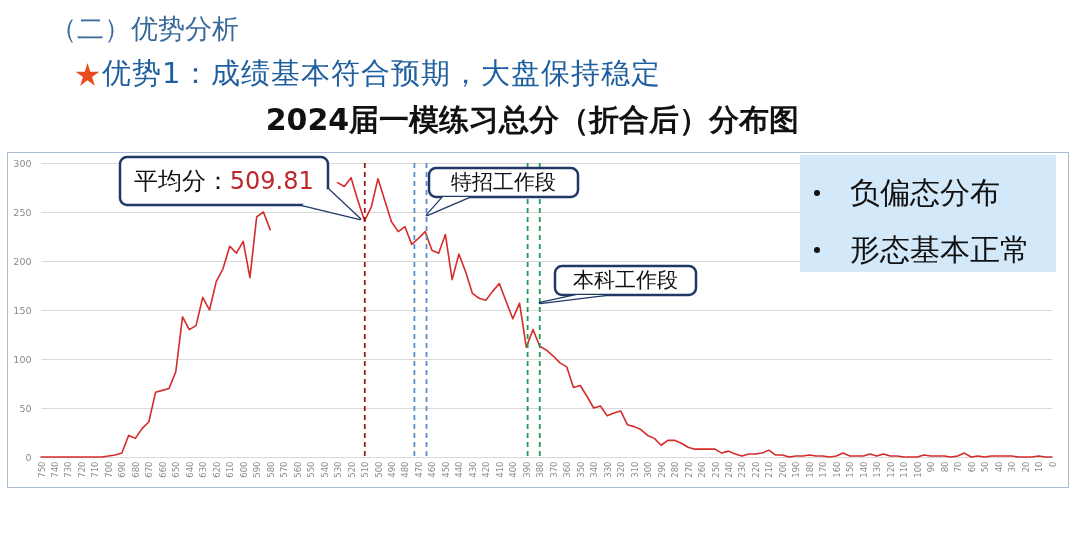  What do you see at coordinates (28, 457) in the screenshot?
I see `y-tick-label: 0` at bounding box center [28, 457].